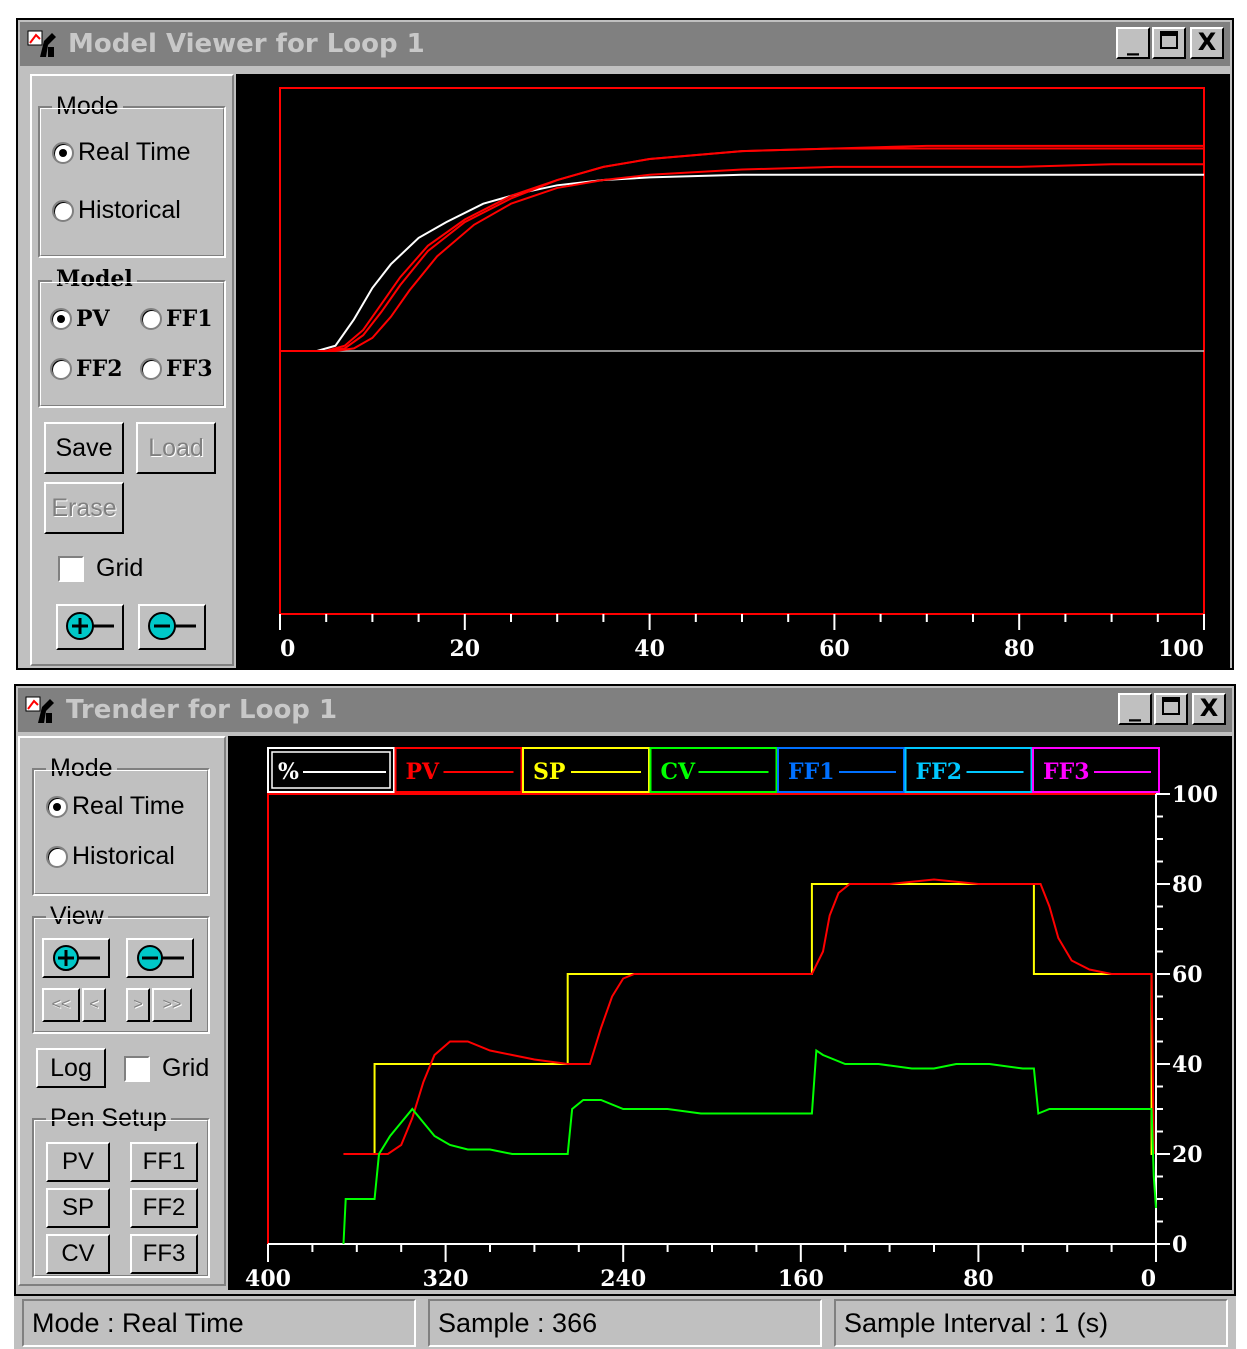 This screenshot has height=1349, width=1247. Describe the element at coordinates (841, 770) in the screenshot. I see `legend-box-ff1` at that location.